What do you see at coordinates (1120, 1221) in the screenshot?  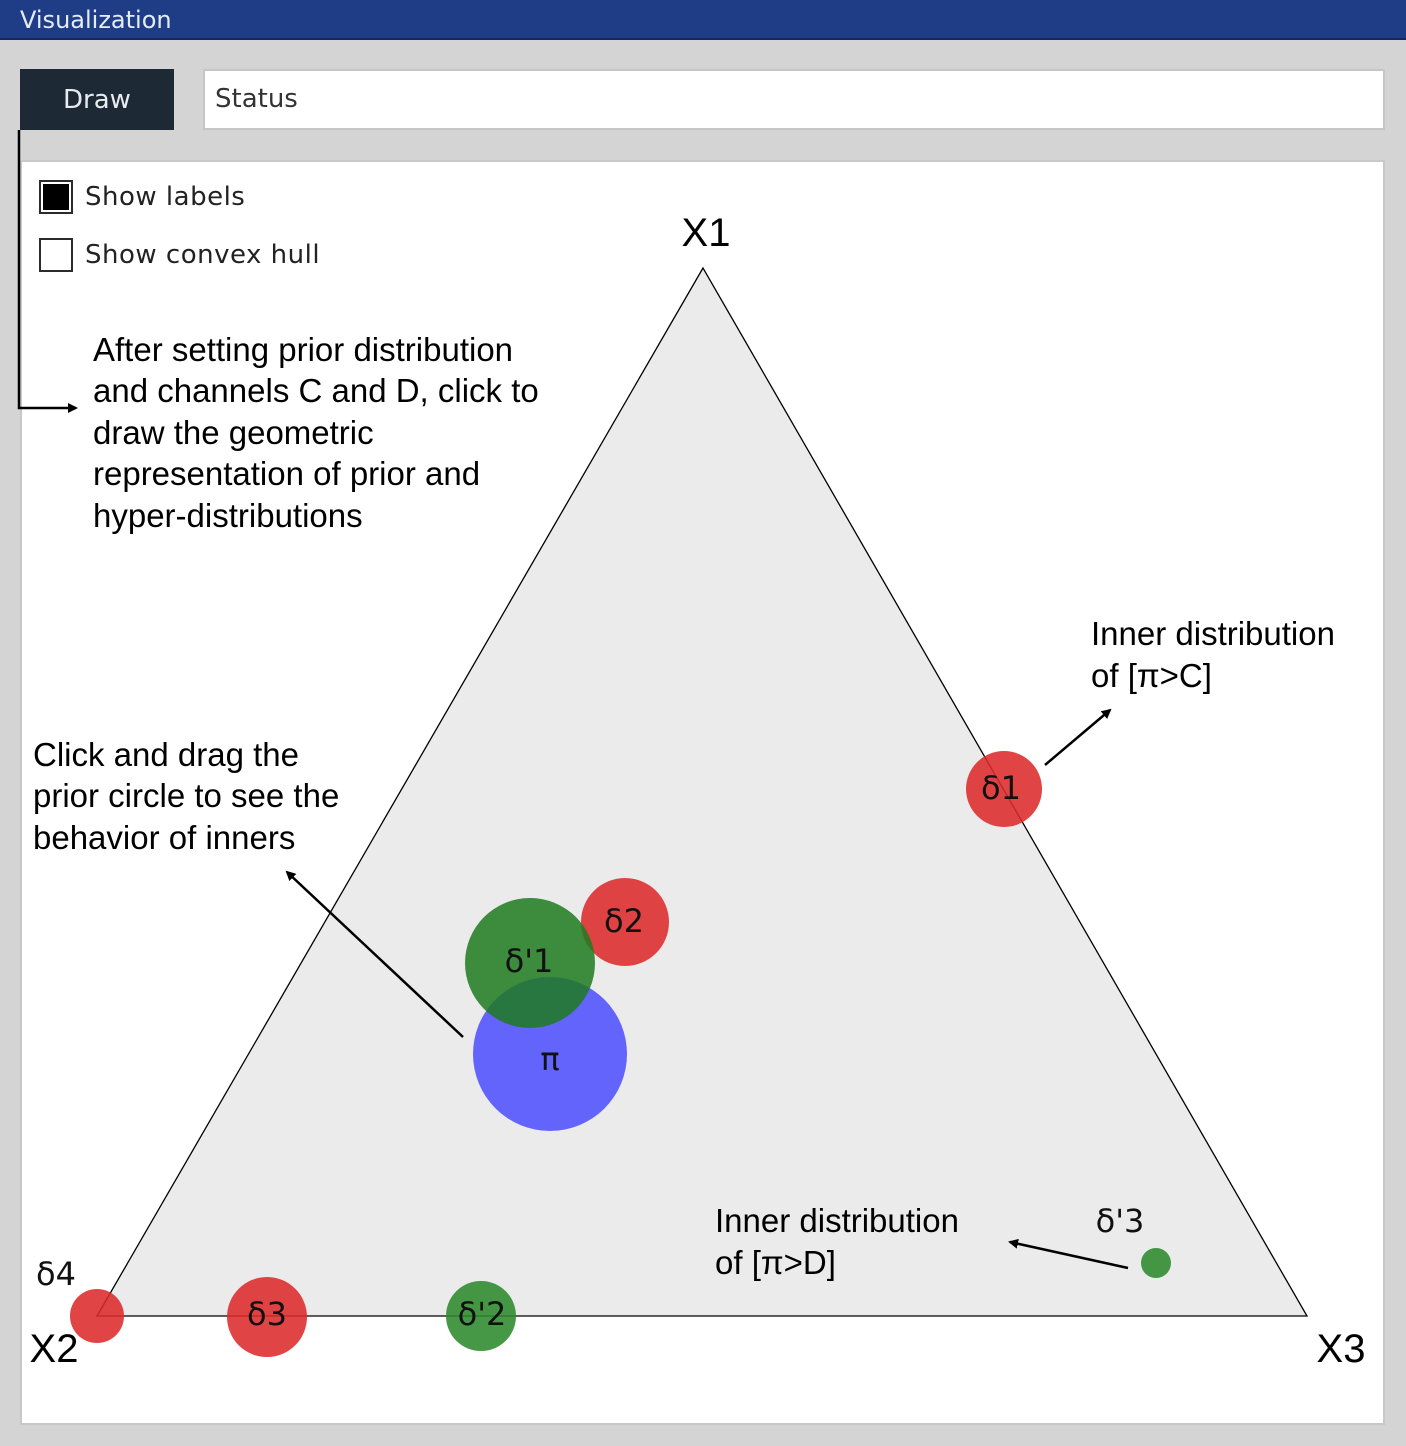 I see `label-delta-p3: δ'3` at bounding box center [1120, 1221].